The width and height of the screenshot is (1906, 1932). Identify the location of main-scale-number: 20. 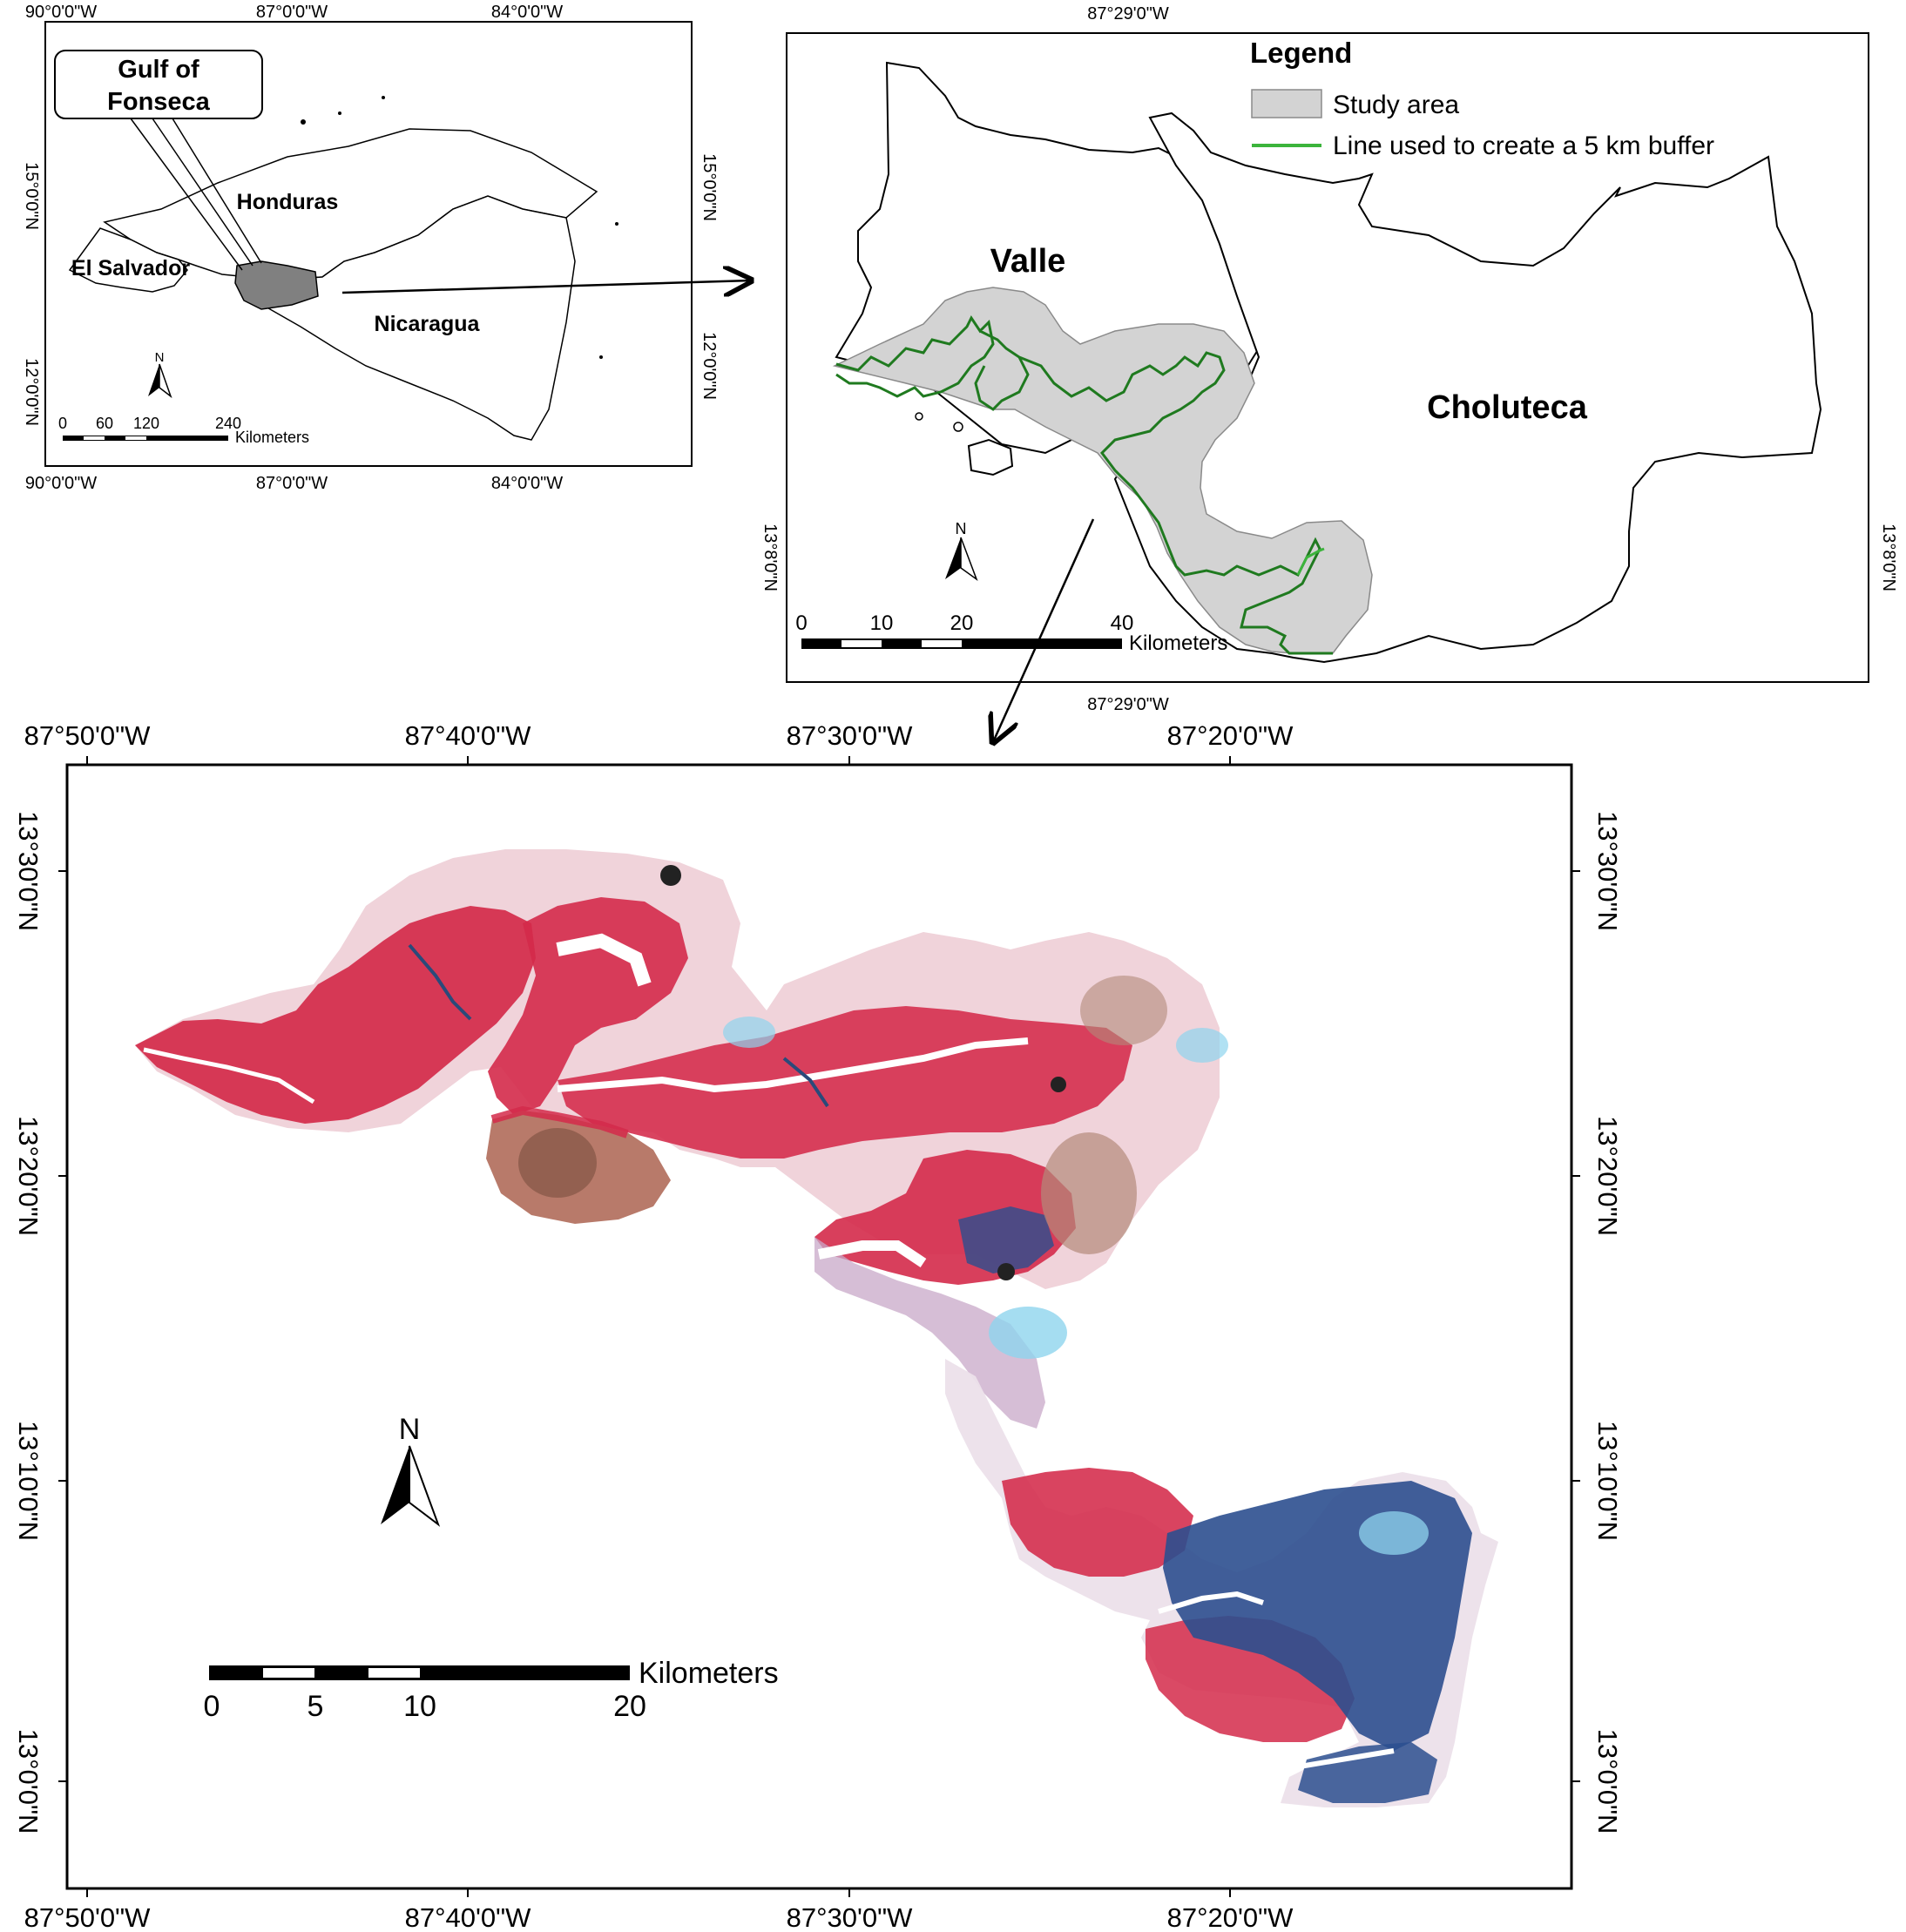
(629, 1706).